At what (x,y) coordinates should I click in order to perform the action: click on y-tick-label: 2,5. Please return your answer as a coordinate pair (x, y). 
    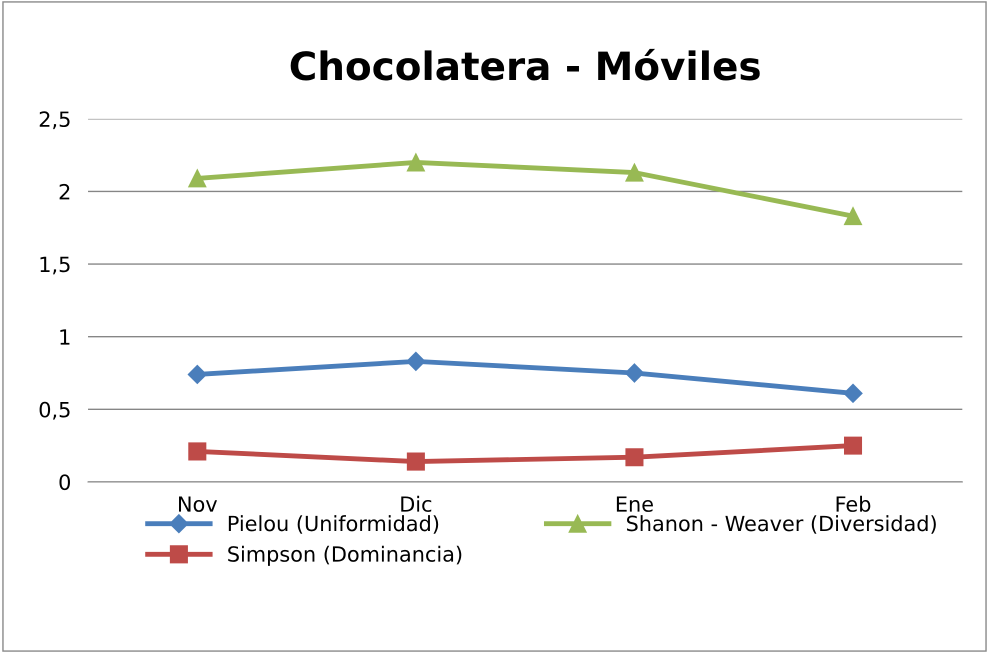
    Looking at the image, I should click on (55, 120).